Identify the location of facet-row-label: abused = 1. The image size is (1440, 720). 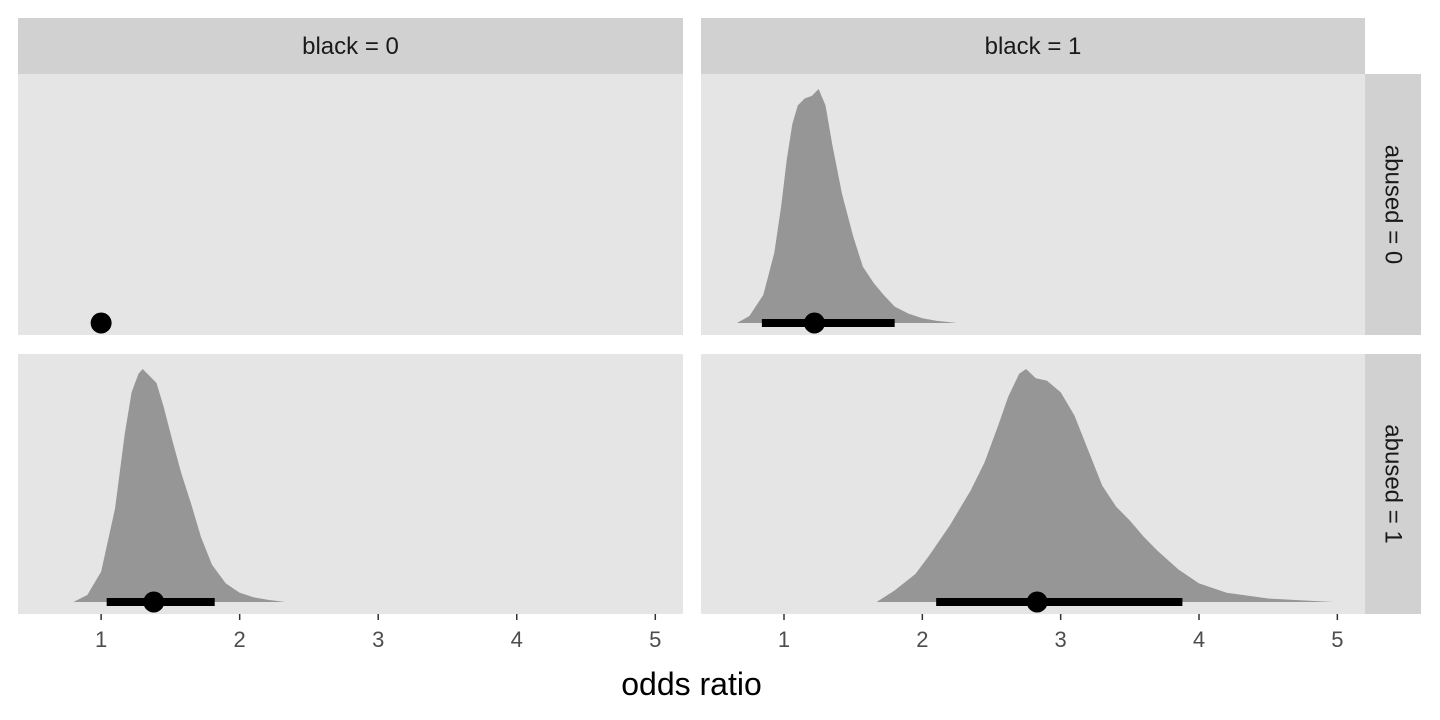
(1393, 483).